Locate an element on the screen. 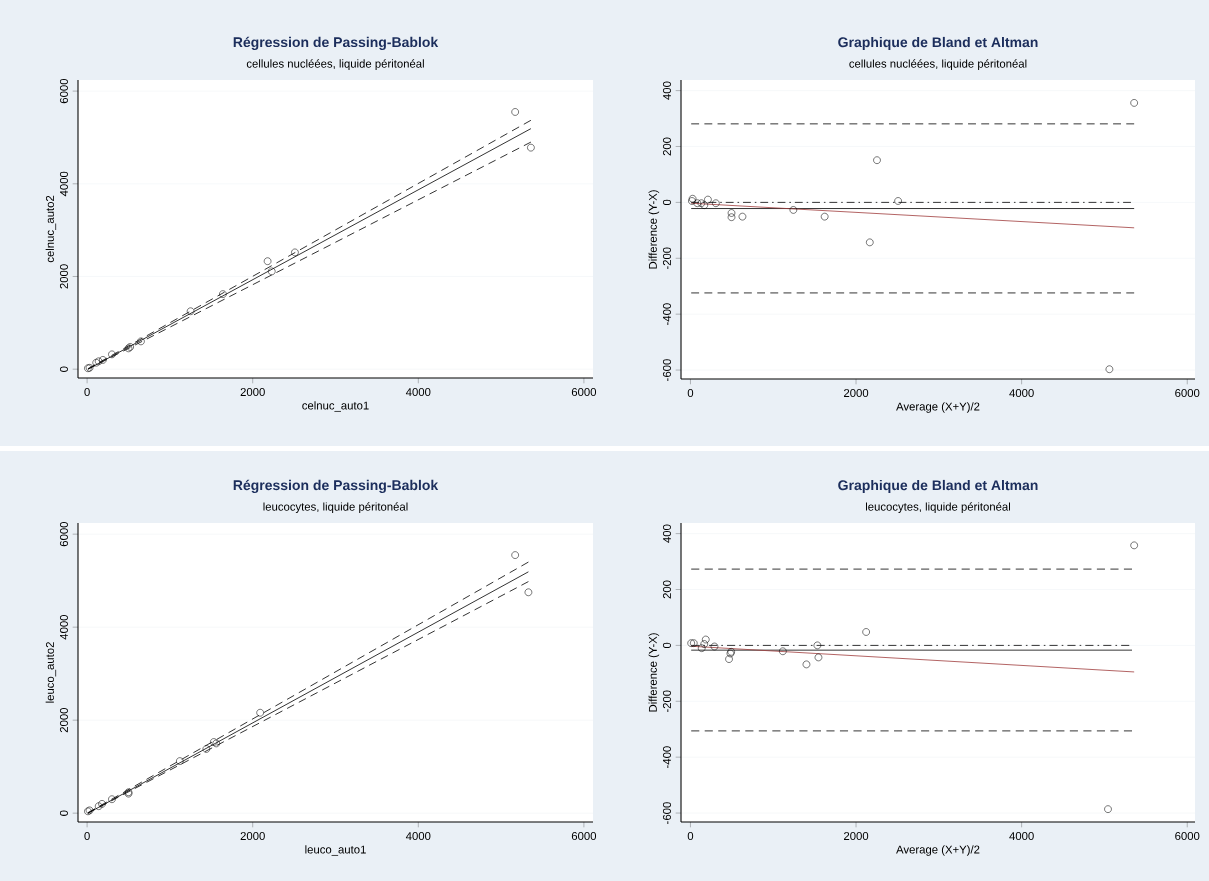  x-axis-title: celnuc_auto1 is located at coordinates (335, 406).